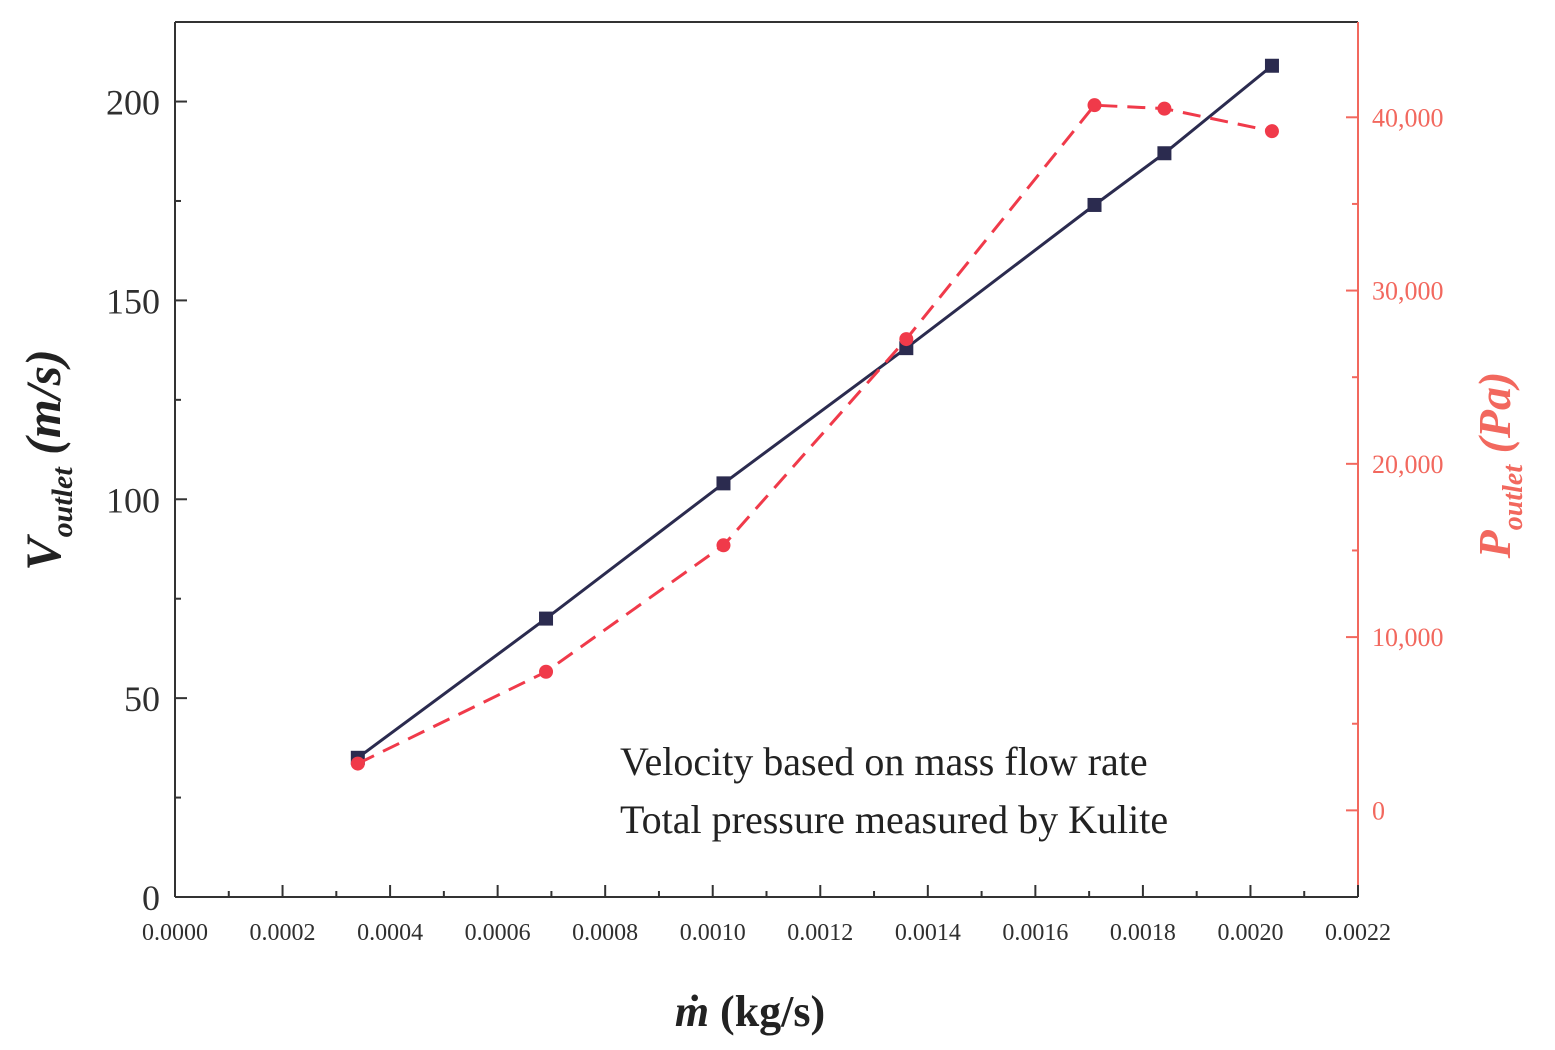 The width and height of the screenshot is (1555, 1050). Describe the element at coordinates (1378, 810) in the screenshot. I see `y-right-tick-label: 0` at that location.